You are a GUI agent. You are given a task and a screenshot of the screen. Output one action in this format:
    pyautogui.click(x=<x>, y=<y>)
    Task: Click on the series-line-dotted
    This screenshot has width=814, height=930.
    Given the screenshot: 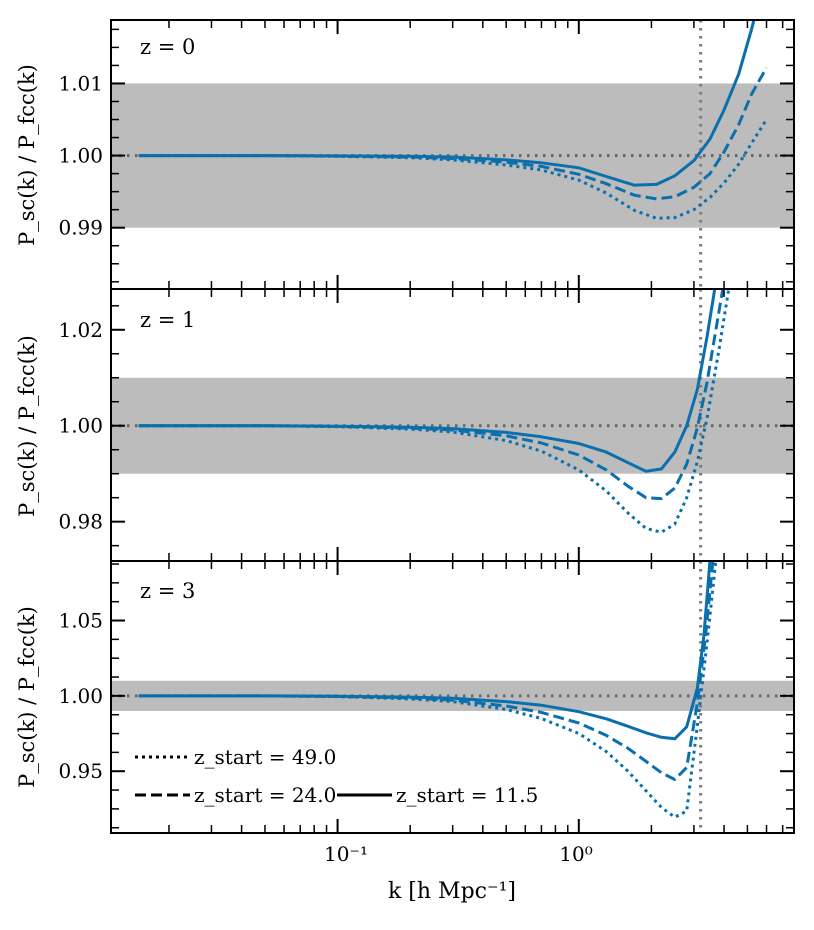 What is the action you would take?
    pyautogui.click(x=453, y=169)
    